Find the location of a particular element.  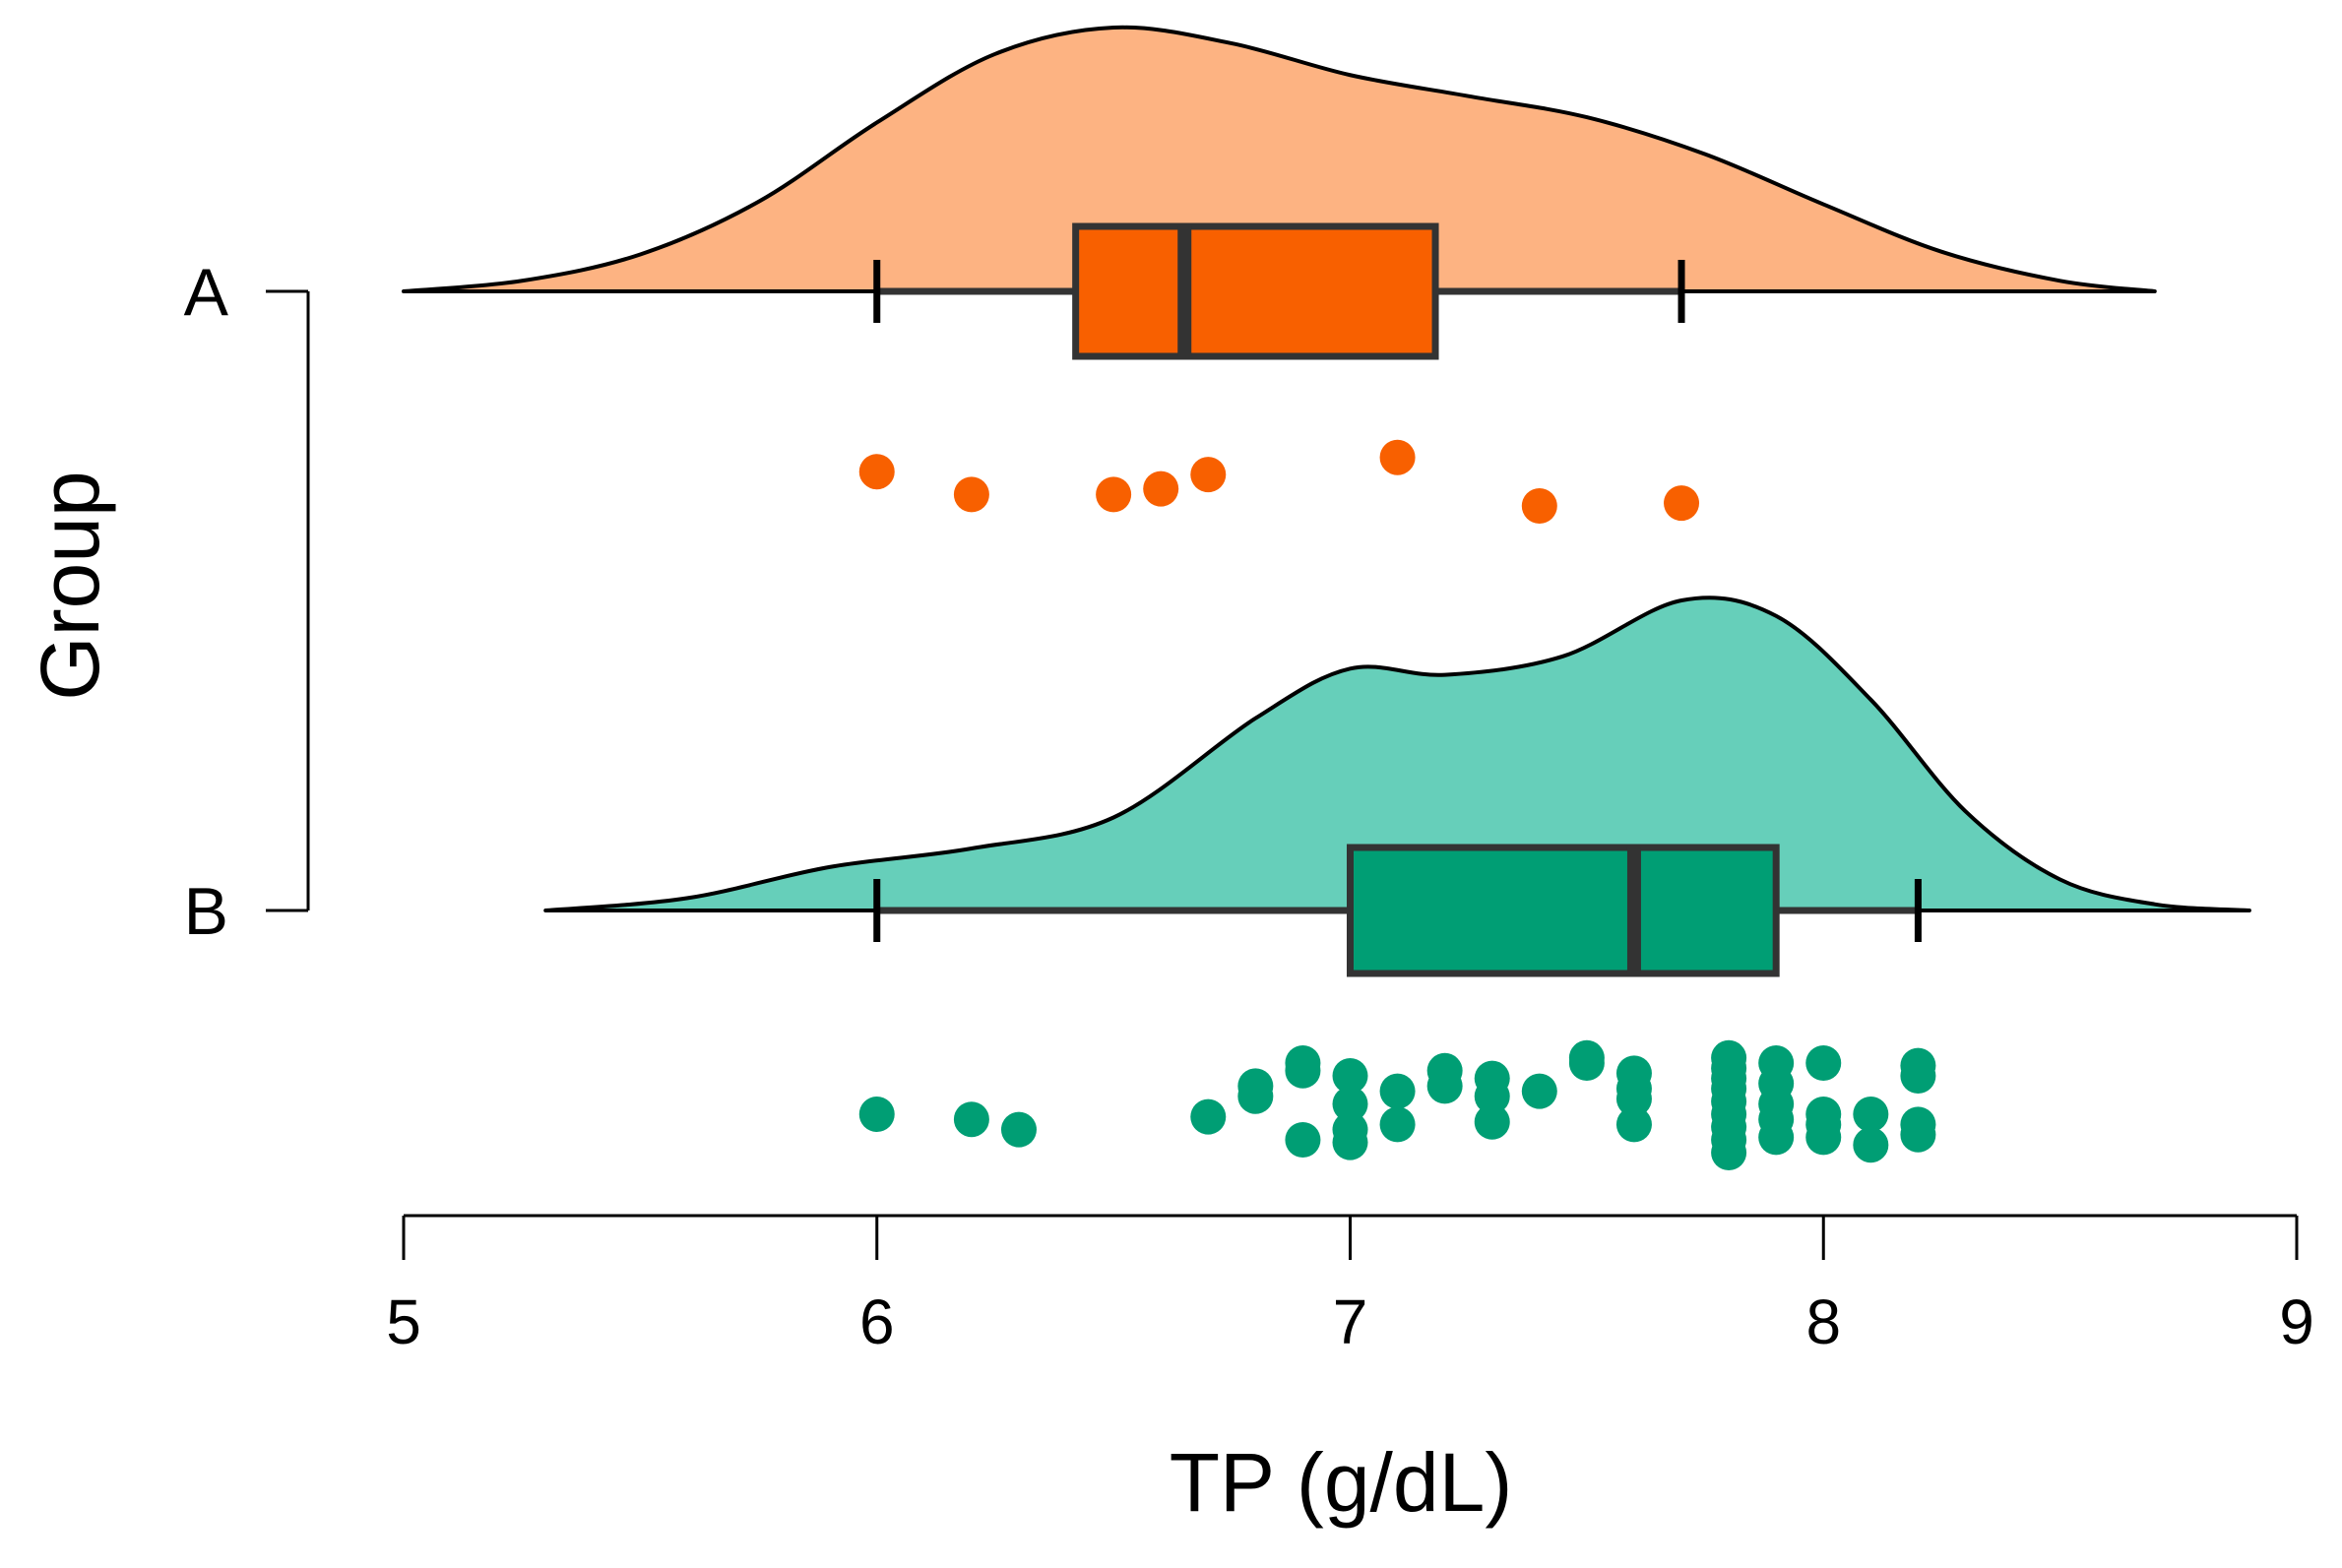

density-cloud-b is located at coordinates (1397, 754).